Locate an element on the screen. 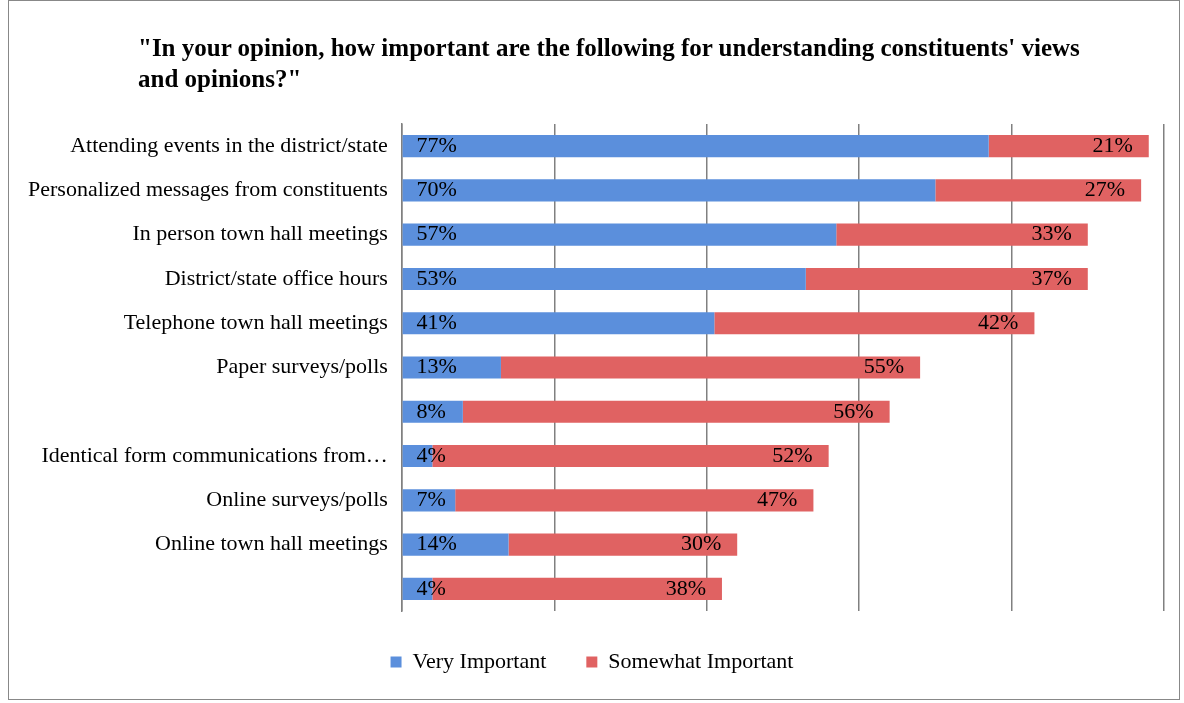 The height and width of the screenshot is (703, 1184). data-label: 52% is located at coordinates (792, 454).